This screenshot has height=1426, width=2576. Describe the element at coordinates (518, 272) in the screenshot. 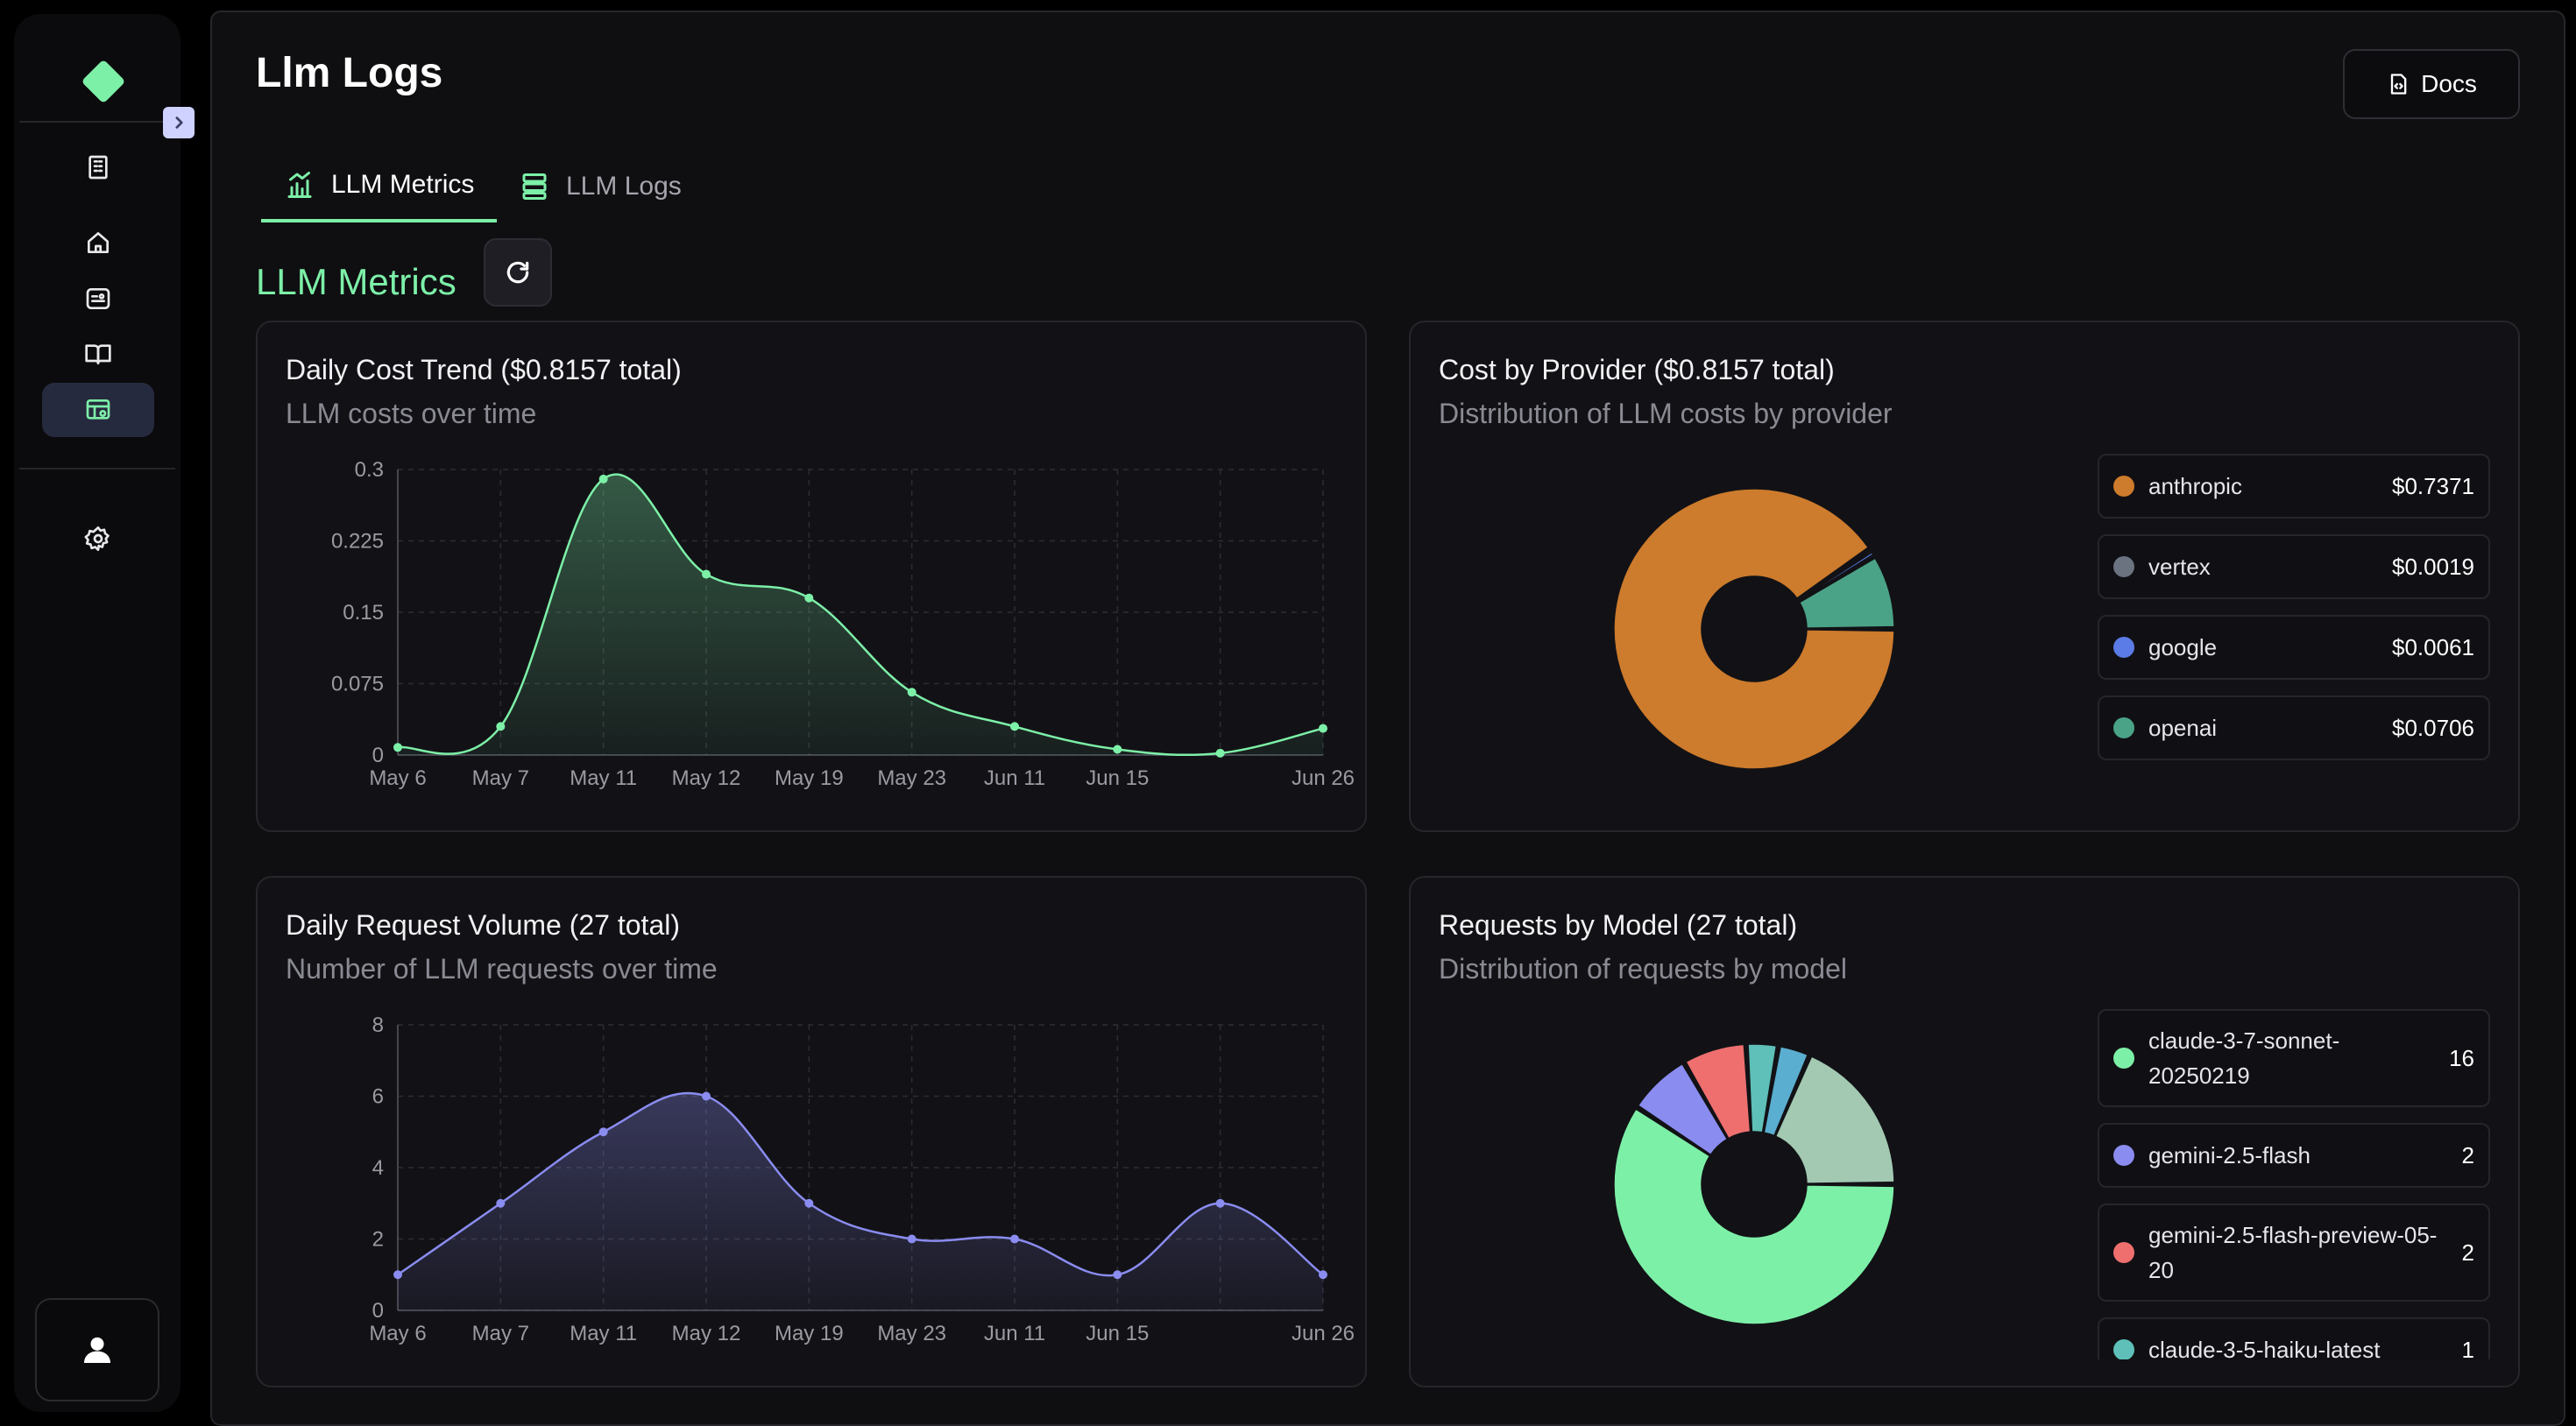

I see `refresh-button` at that location.